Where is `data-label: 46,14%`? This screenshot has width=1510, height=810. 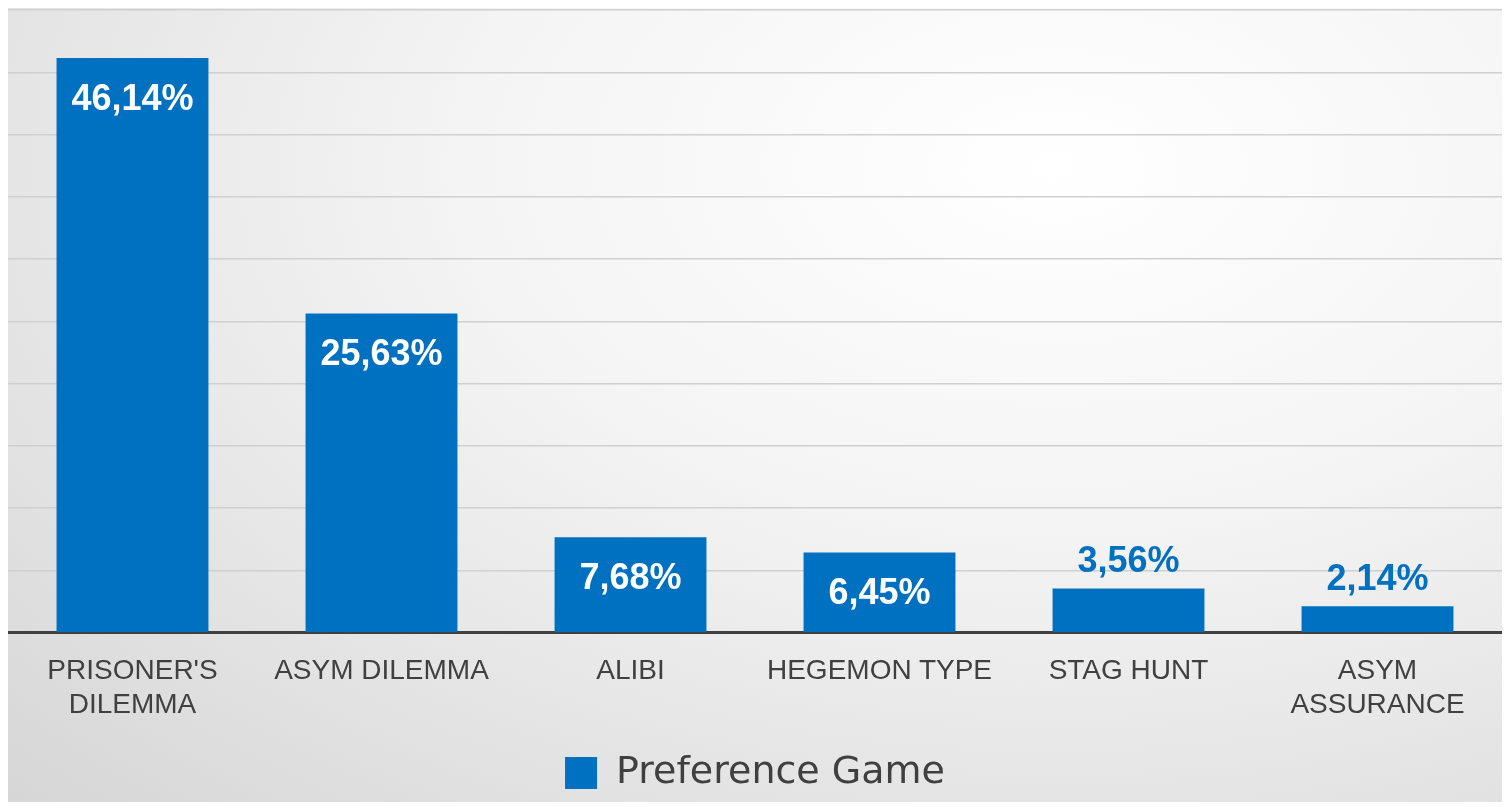 data-label: 46,14% is located at coordinates (132, 97).